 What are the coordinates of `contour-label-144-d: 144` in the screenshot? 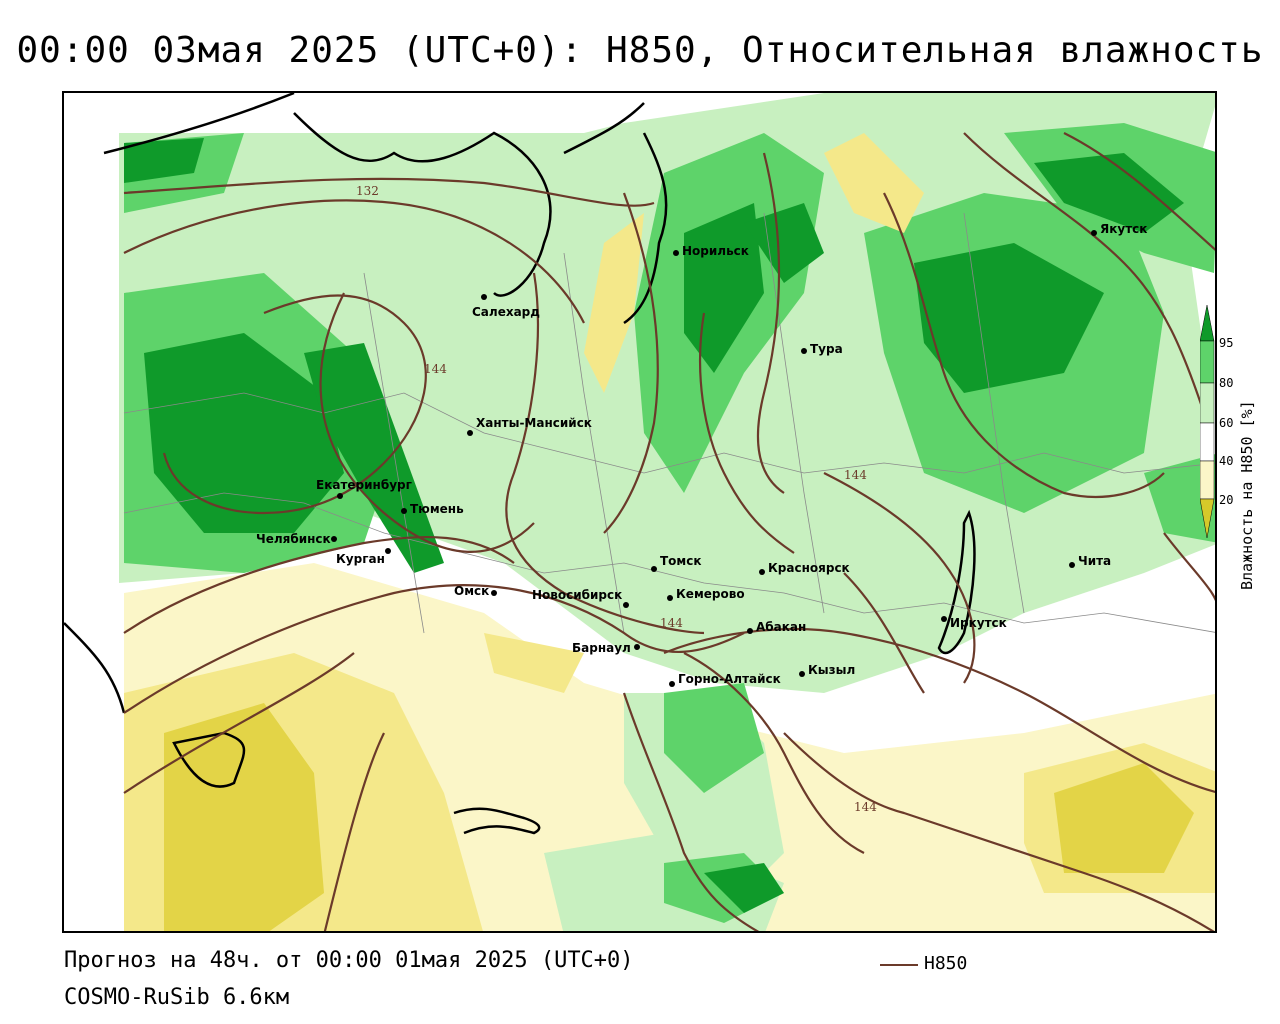 It's located at (865, 807).